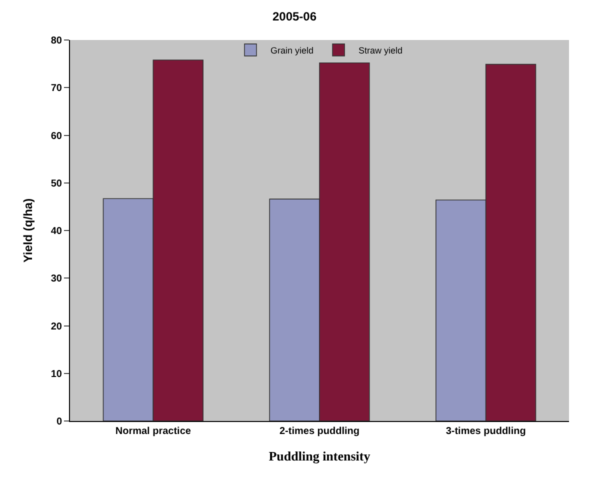 The width and height of the screenshot is (589, 491). I want to click on y-tick-label: 30, so click(56, 279).